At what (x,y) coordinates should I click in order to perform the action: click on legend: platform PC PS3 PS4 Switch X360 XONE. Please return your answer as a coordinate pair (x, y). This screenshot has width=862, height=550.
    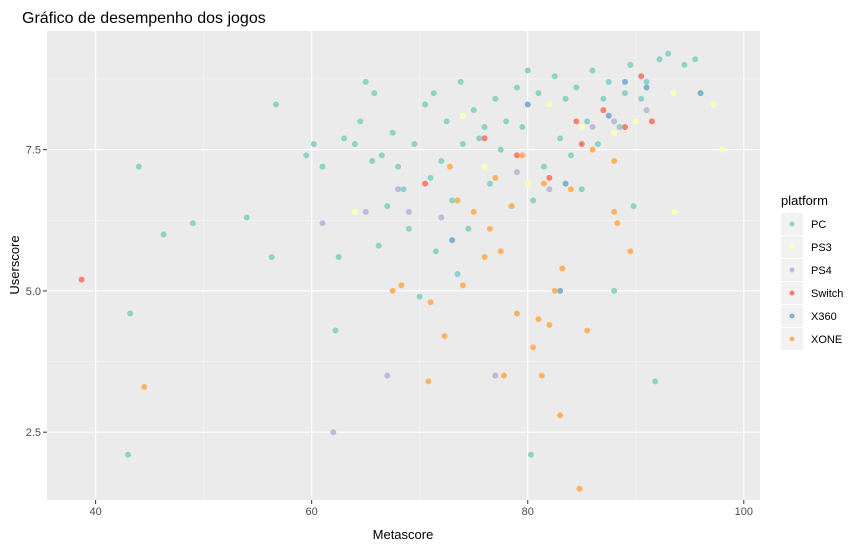
    Looking at the image, I should click on (812, 271).